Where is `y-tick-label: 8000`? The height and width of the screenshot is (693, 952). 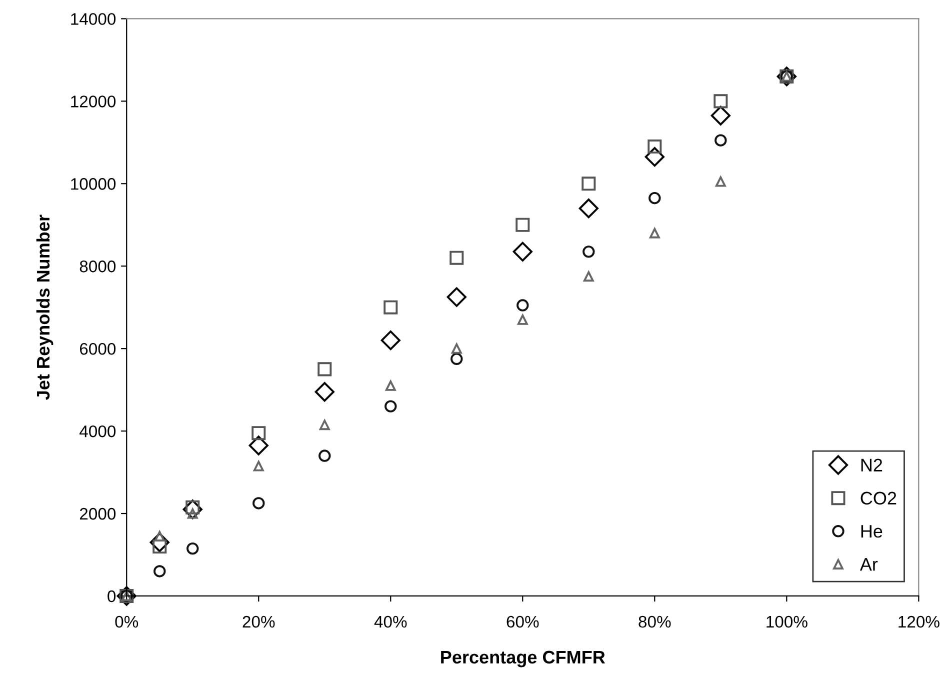
y-tick-label: 8000 is located at coordinates (98, 266).